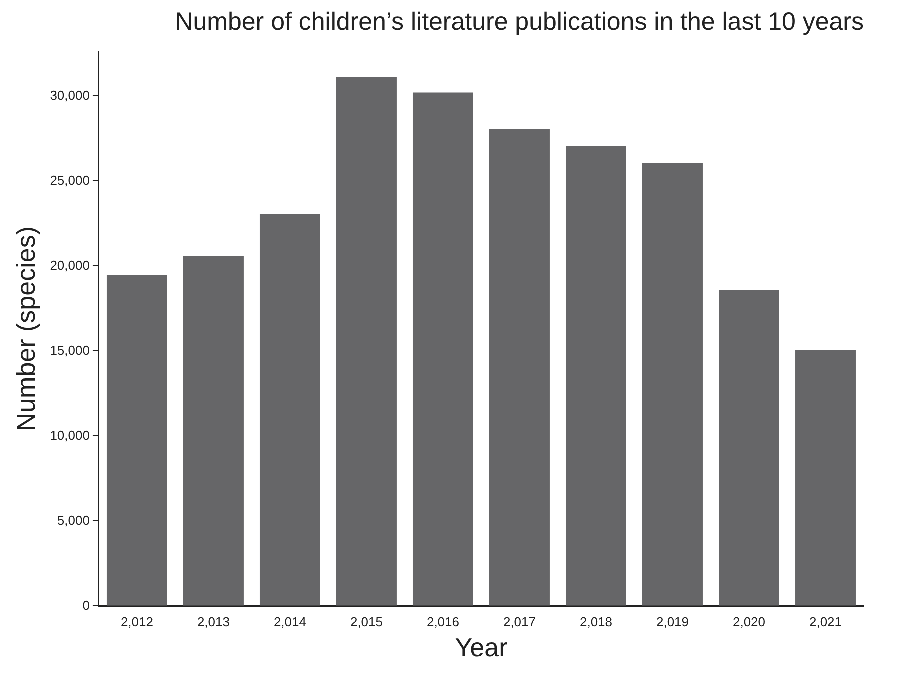 The width and height of the screenshot is (924, 673). I want to click on x-tick-label: 2,012, so click(137, 622).